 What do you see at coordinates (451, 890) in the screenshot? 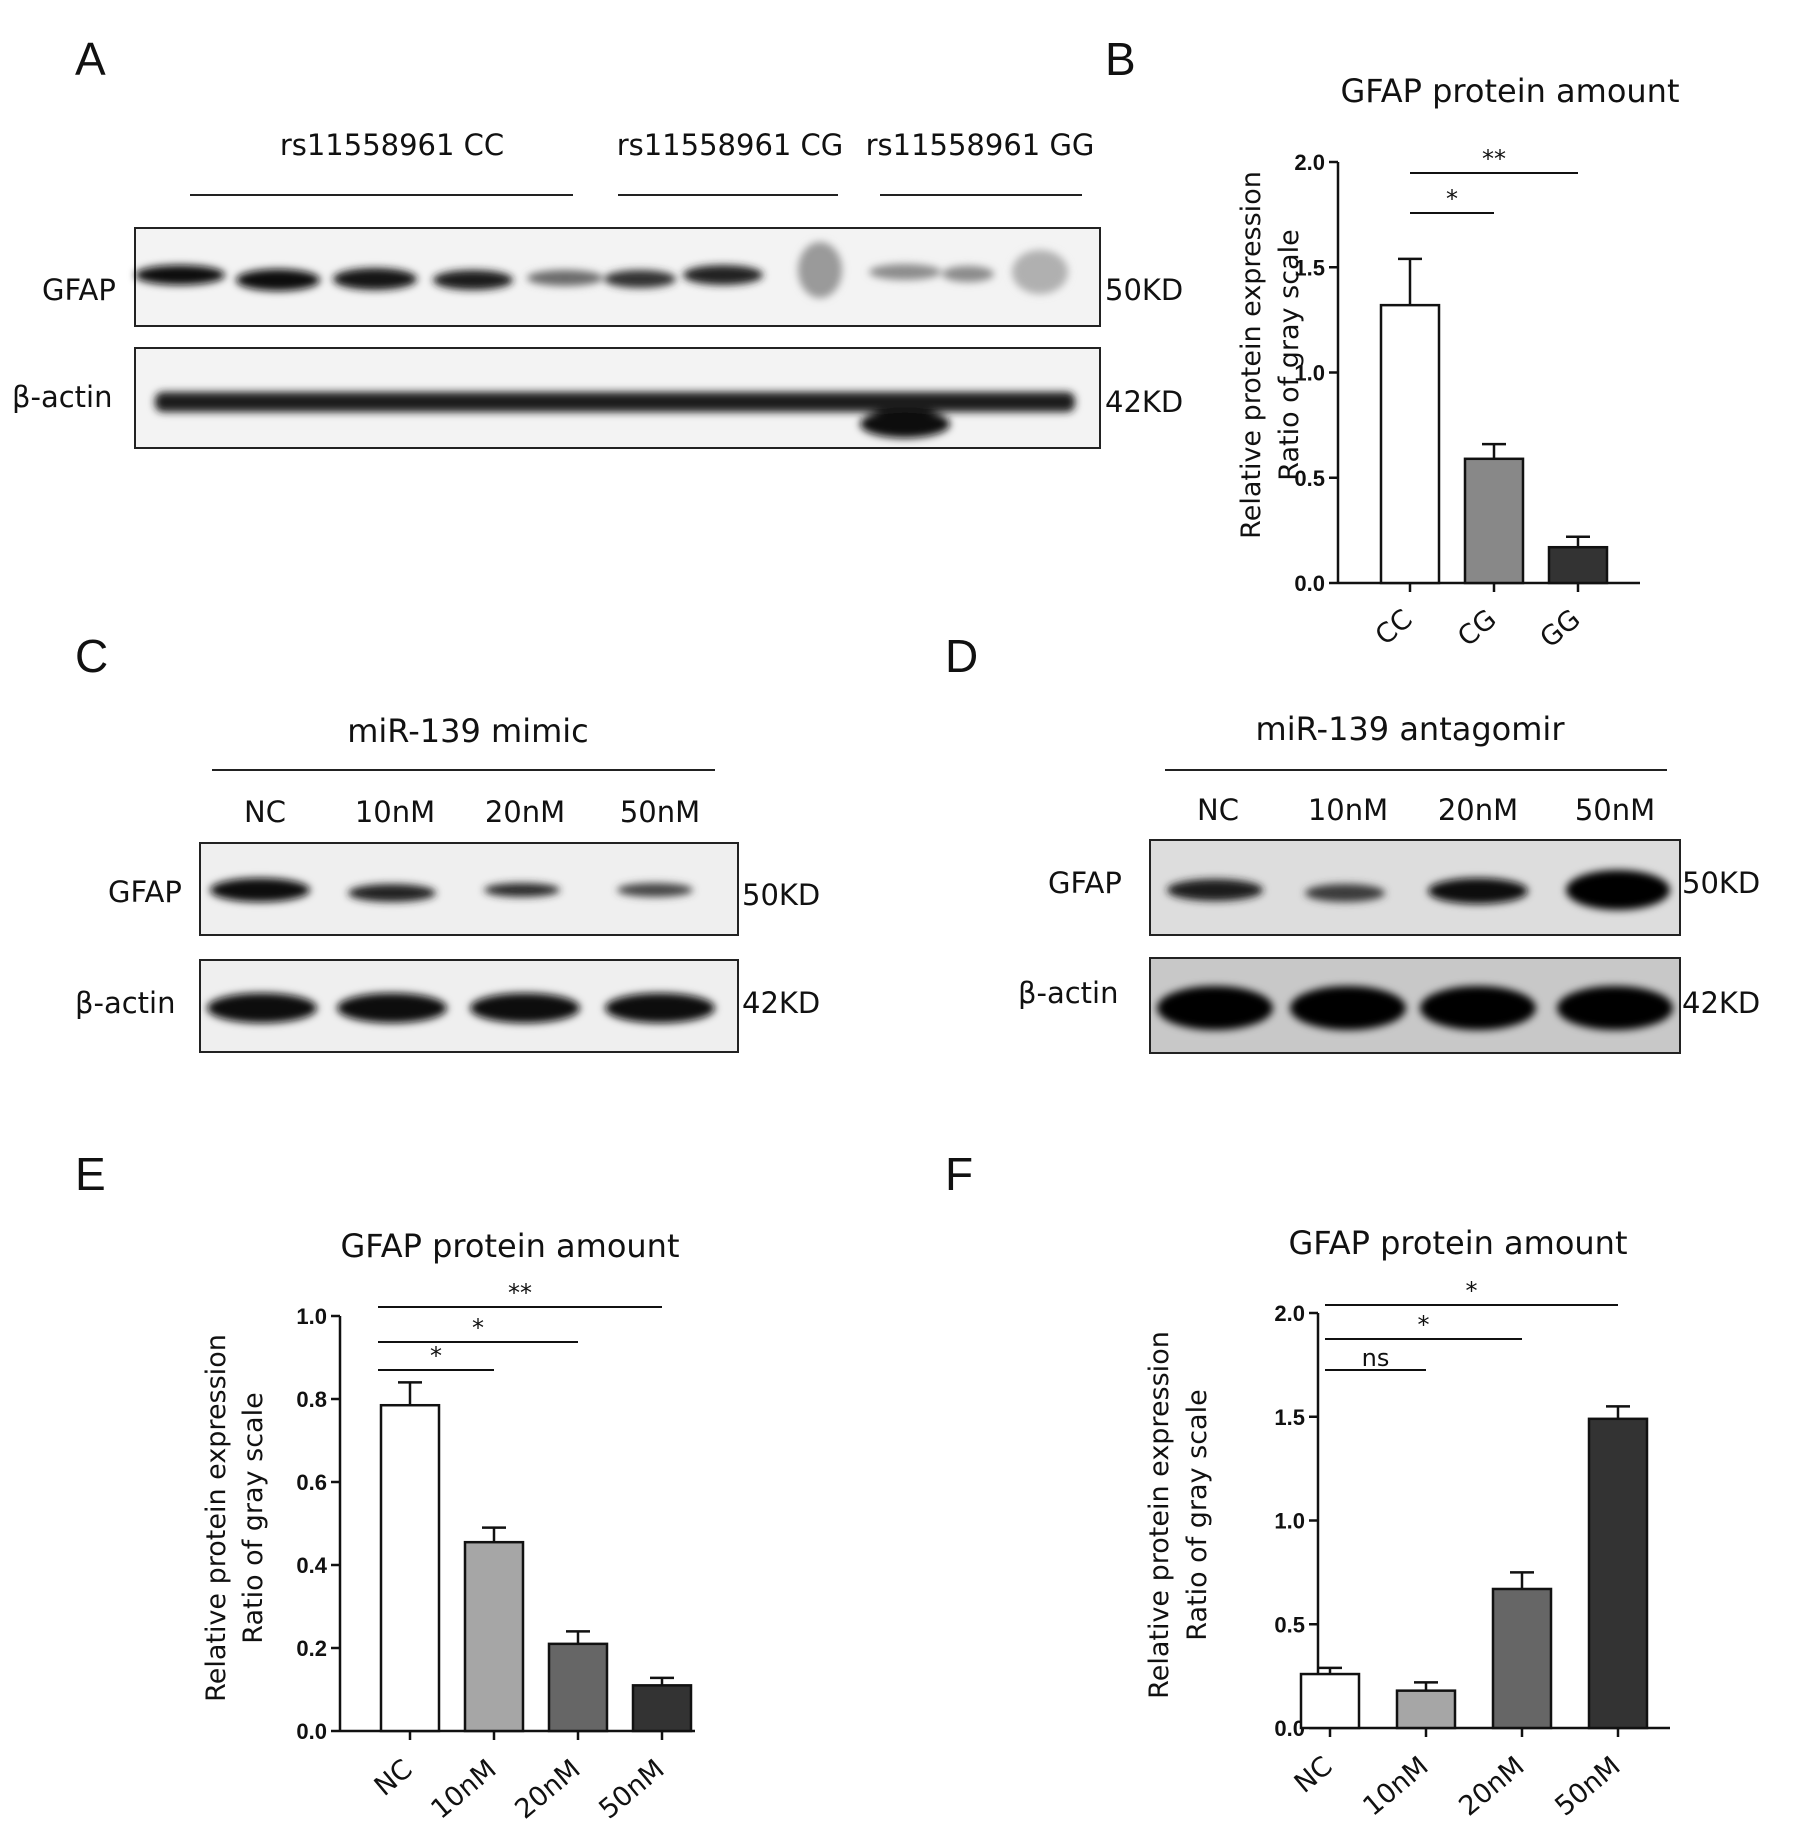
I see `blot-c-gfap-bands` at bounding box center [451, 890].